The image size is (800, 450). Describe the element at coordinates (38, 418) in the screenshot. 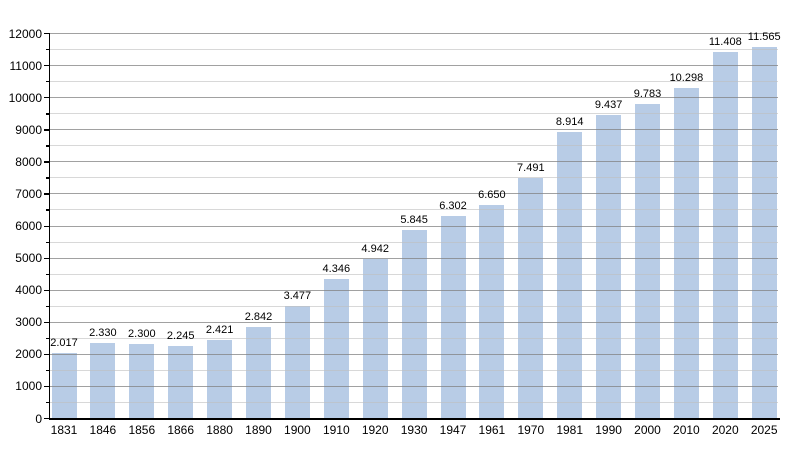

I see `y-axis-label-0: 0` at that location.